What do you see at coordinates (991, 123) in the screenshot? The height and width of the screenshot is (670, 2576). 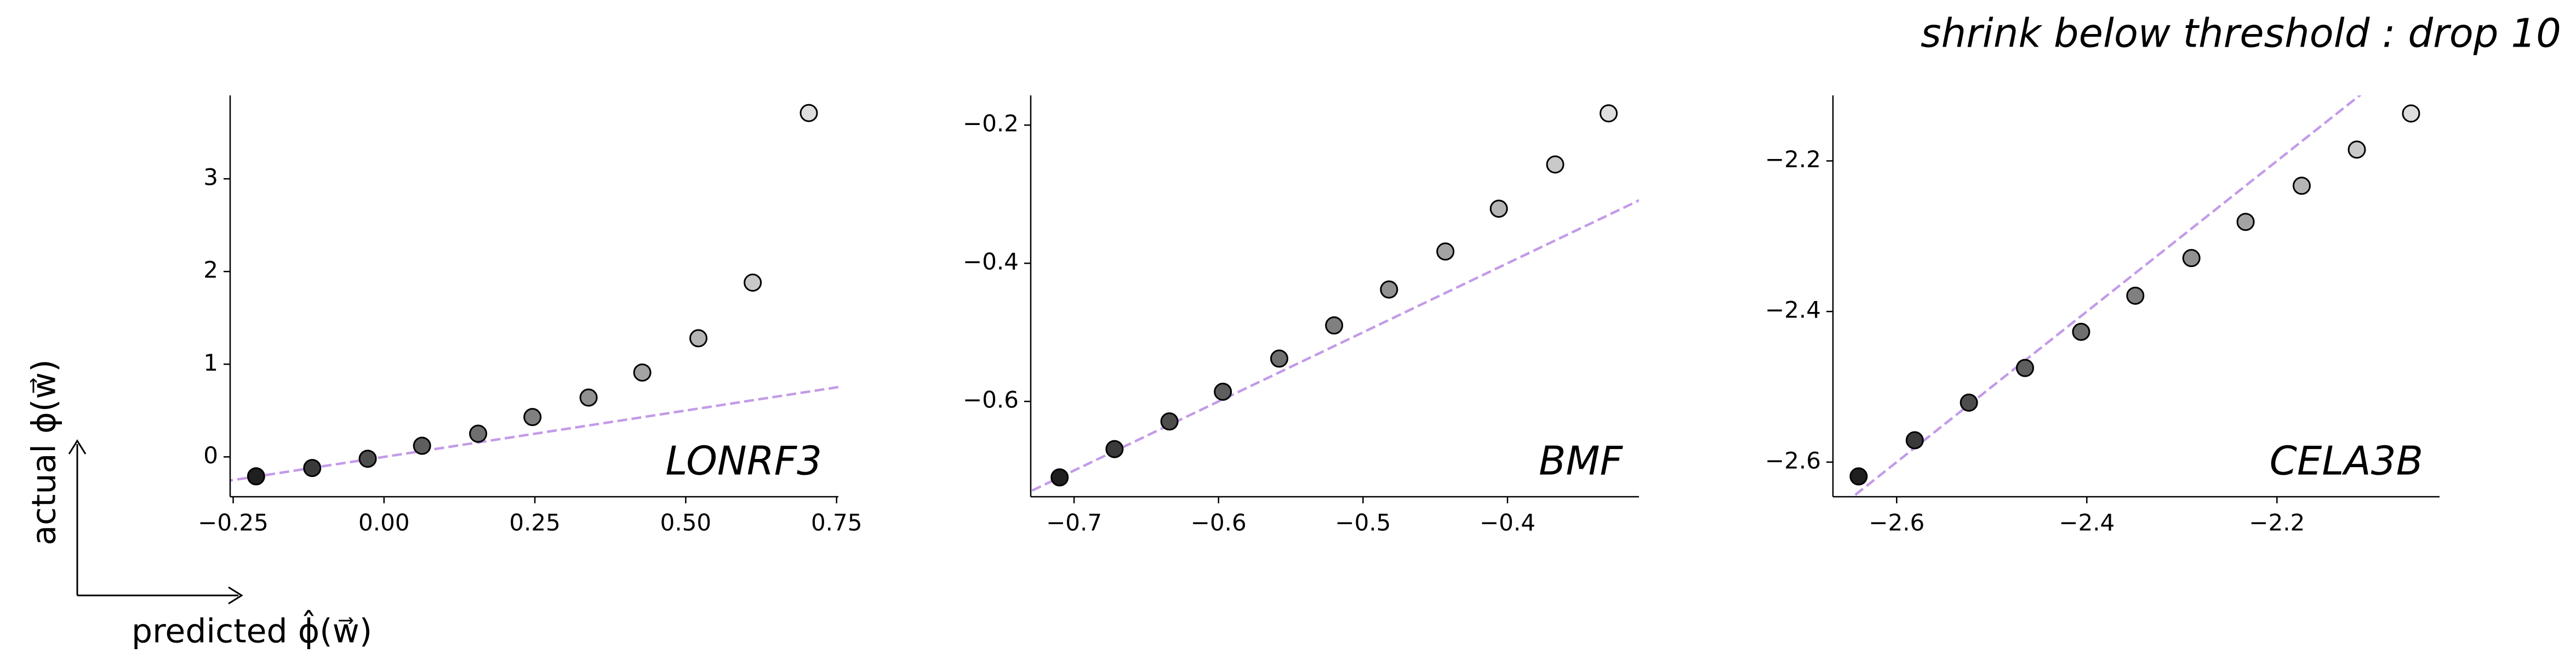 I see `y-tick-label: −0.2` at bounding box center [991, 123].